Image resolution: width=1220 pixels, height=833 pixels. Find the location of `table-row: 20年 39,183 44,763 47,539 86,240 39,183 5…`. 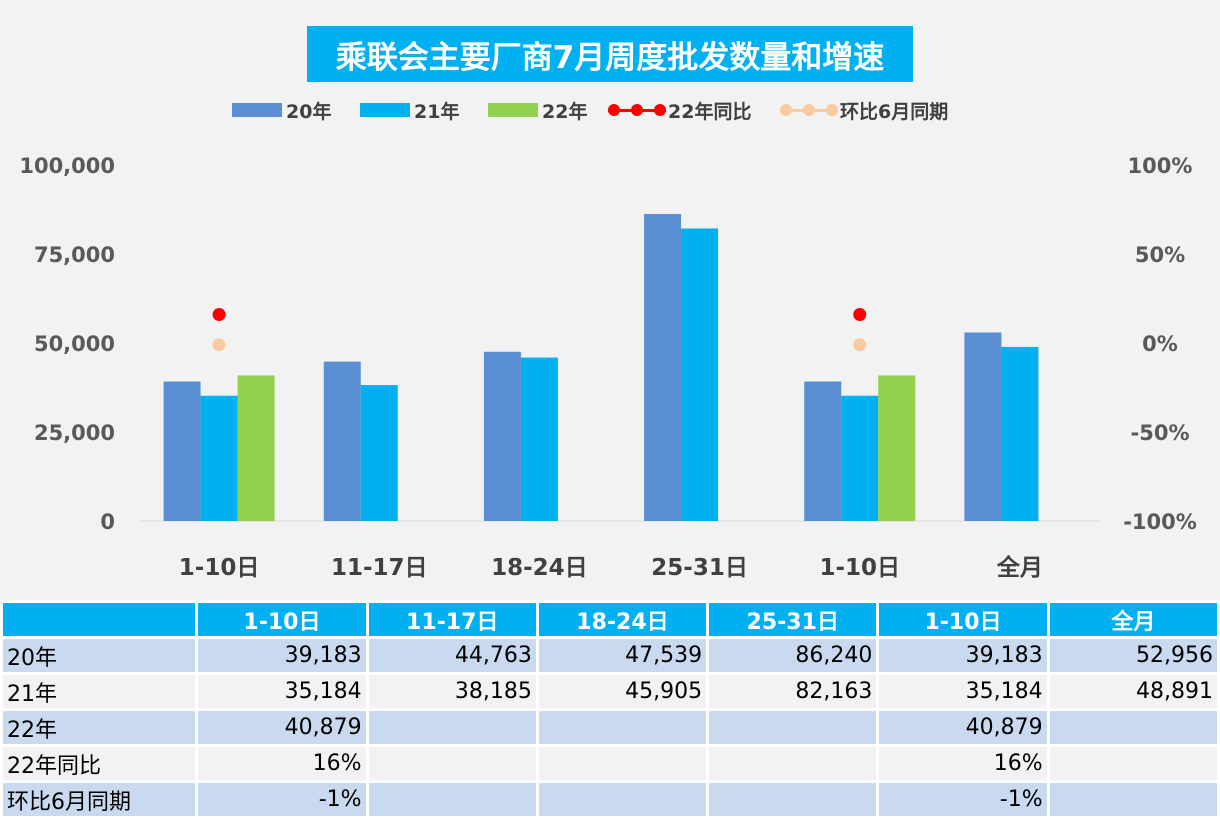

table-row: 20年 39,183 44,763 47,539 86,240 39,183 5… is located at coordinates (610, 655).